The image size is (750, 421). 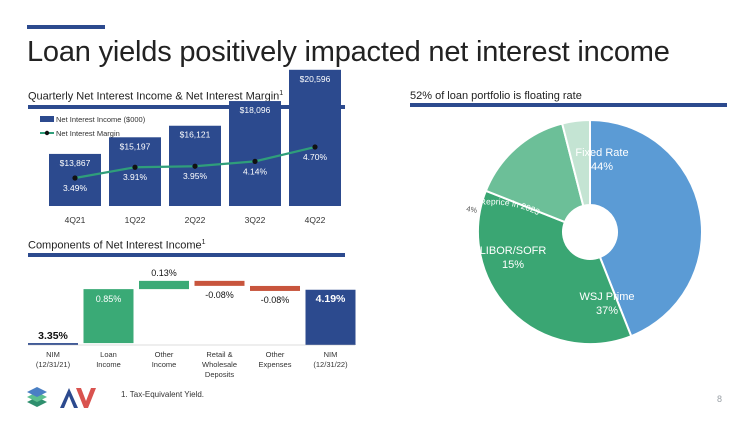 I want to click on waterfall-value-label: 4.19%, so click(x=331, y=299).